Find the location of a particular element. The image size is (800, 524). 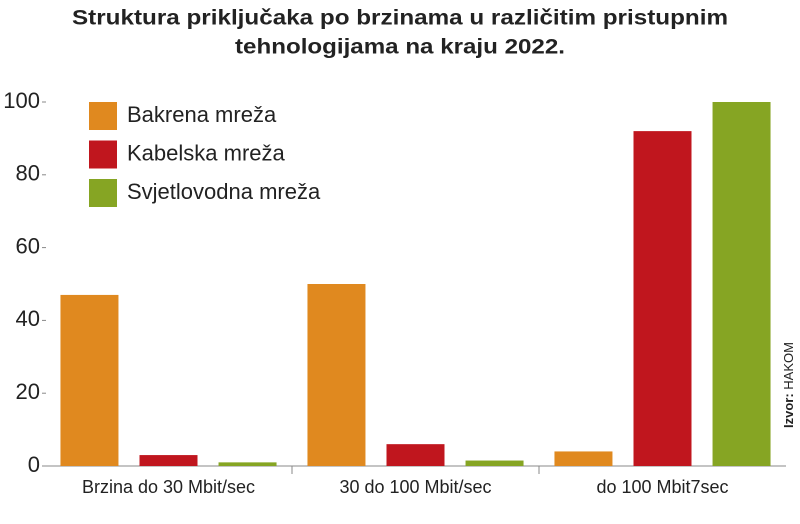

source: Izvor: HAKOM is located at coordinates (788, 385).